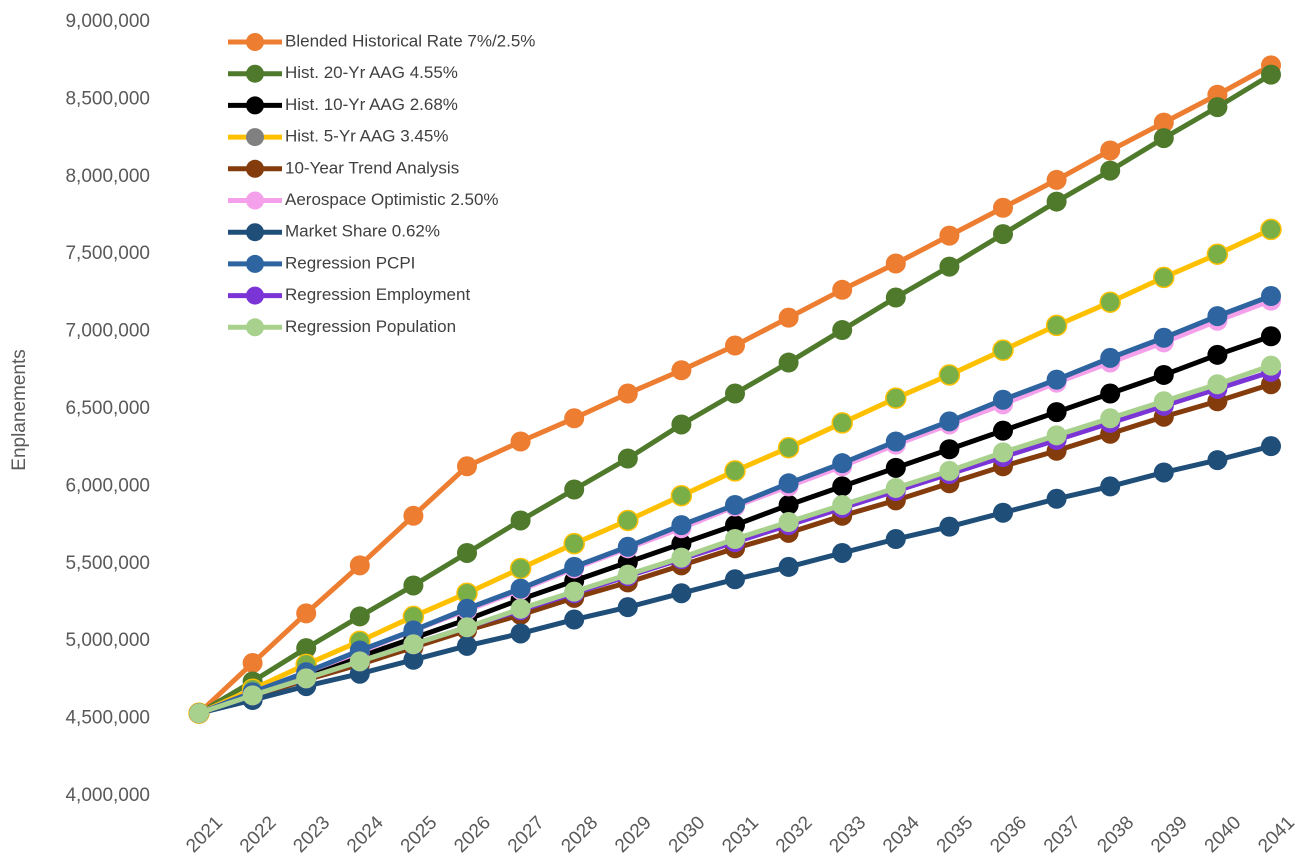  I want to click on x-tick-label: 2026, so click(472, 834).